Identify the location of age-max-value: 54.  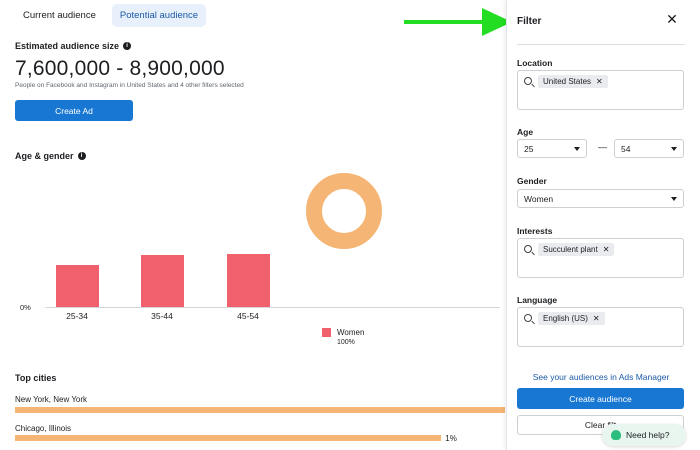
(626, 149).